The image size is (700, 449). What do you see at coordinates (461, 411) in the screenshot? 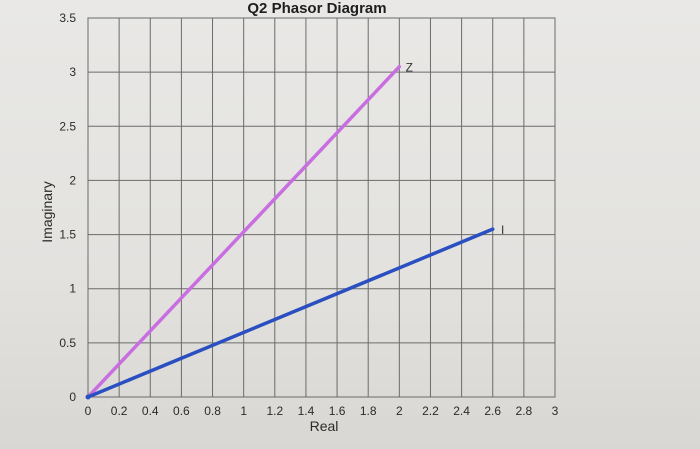
I see `x-tick-label: 2.4` at bounding box center [461, 411].